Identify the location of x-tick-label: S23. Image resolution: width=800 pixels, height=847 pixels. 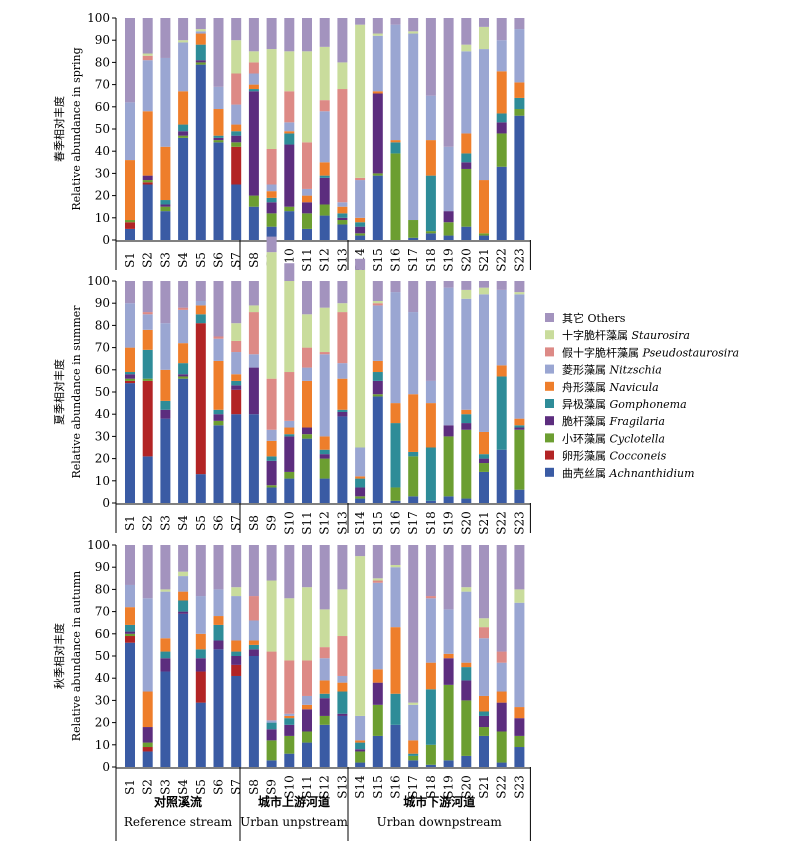
(519, 523).